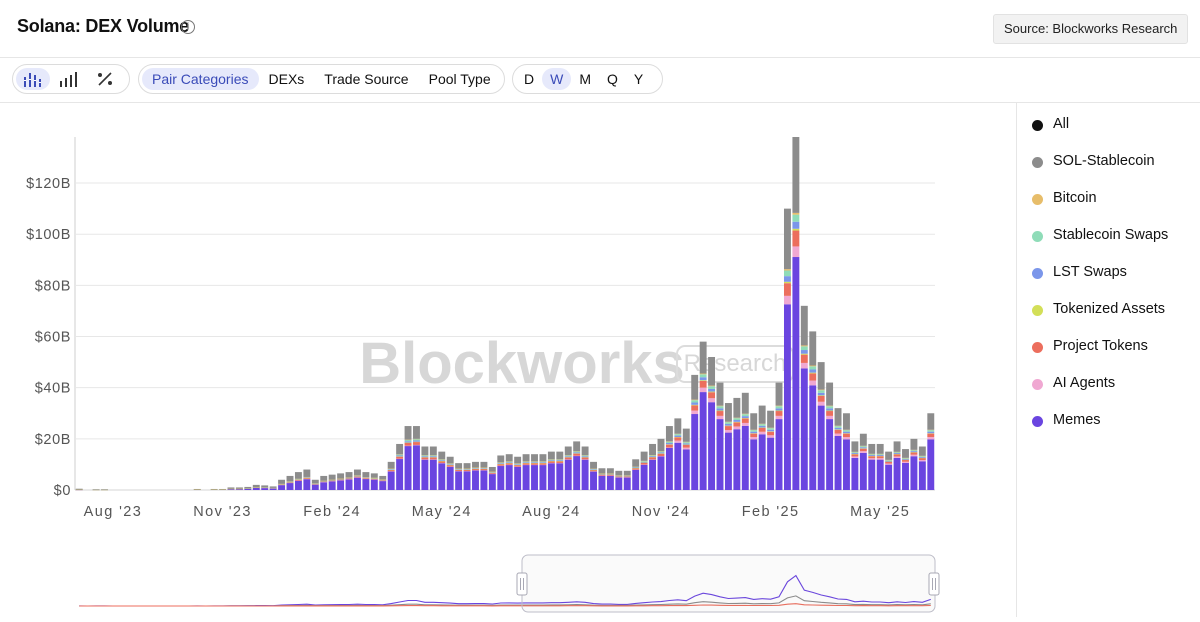  What do you see at coordinates (1110, 430) in the screenshot?
I see `legend-item-memes: Memes` at bounding box center [1110, 430].